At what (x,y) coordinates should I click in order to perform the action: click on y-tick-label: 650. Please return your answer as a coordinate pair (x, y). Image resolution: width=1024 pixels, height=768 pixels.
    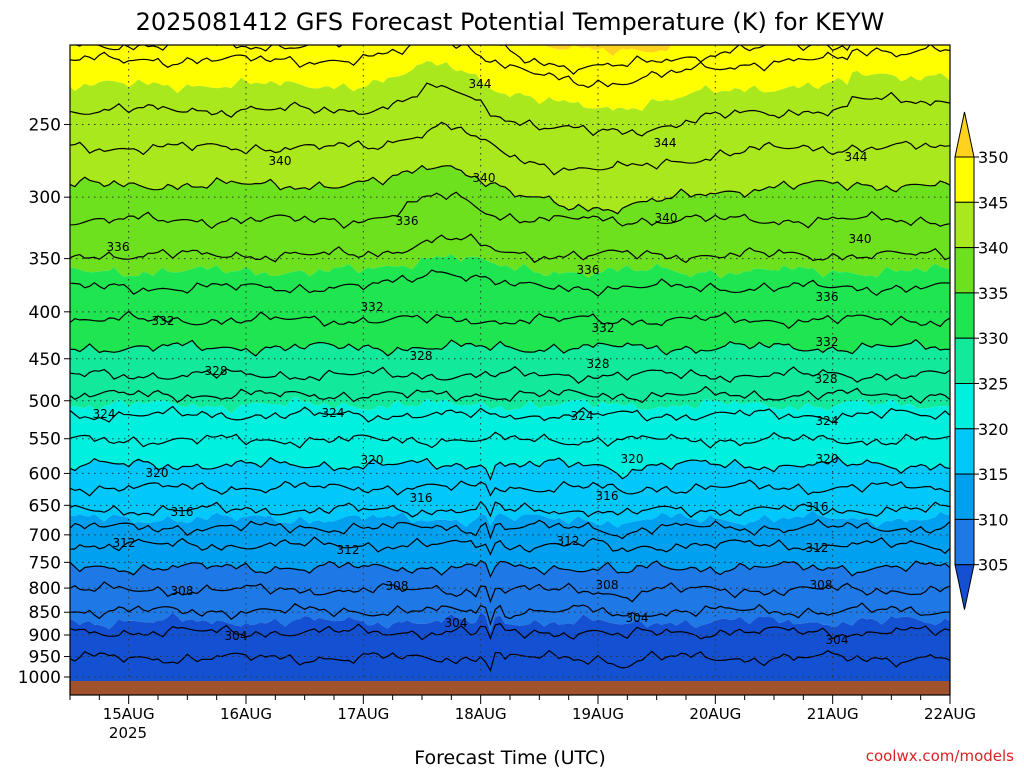
    Looking at the image, I should click on (45, 506).